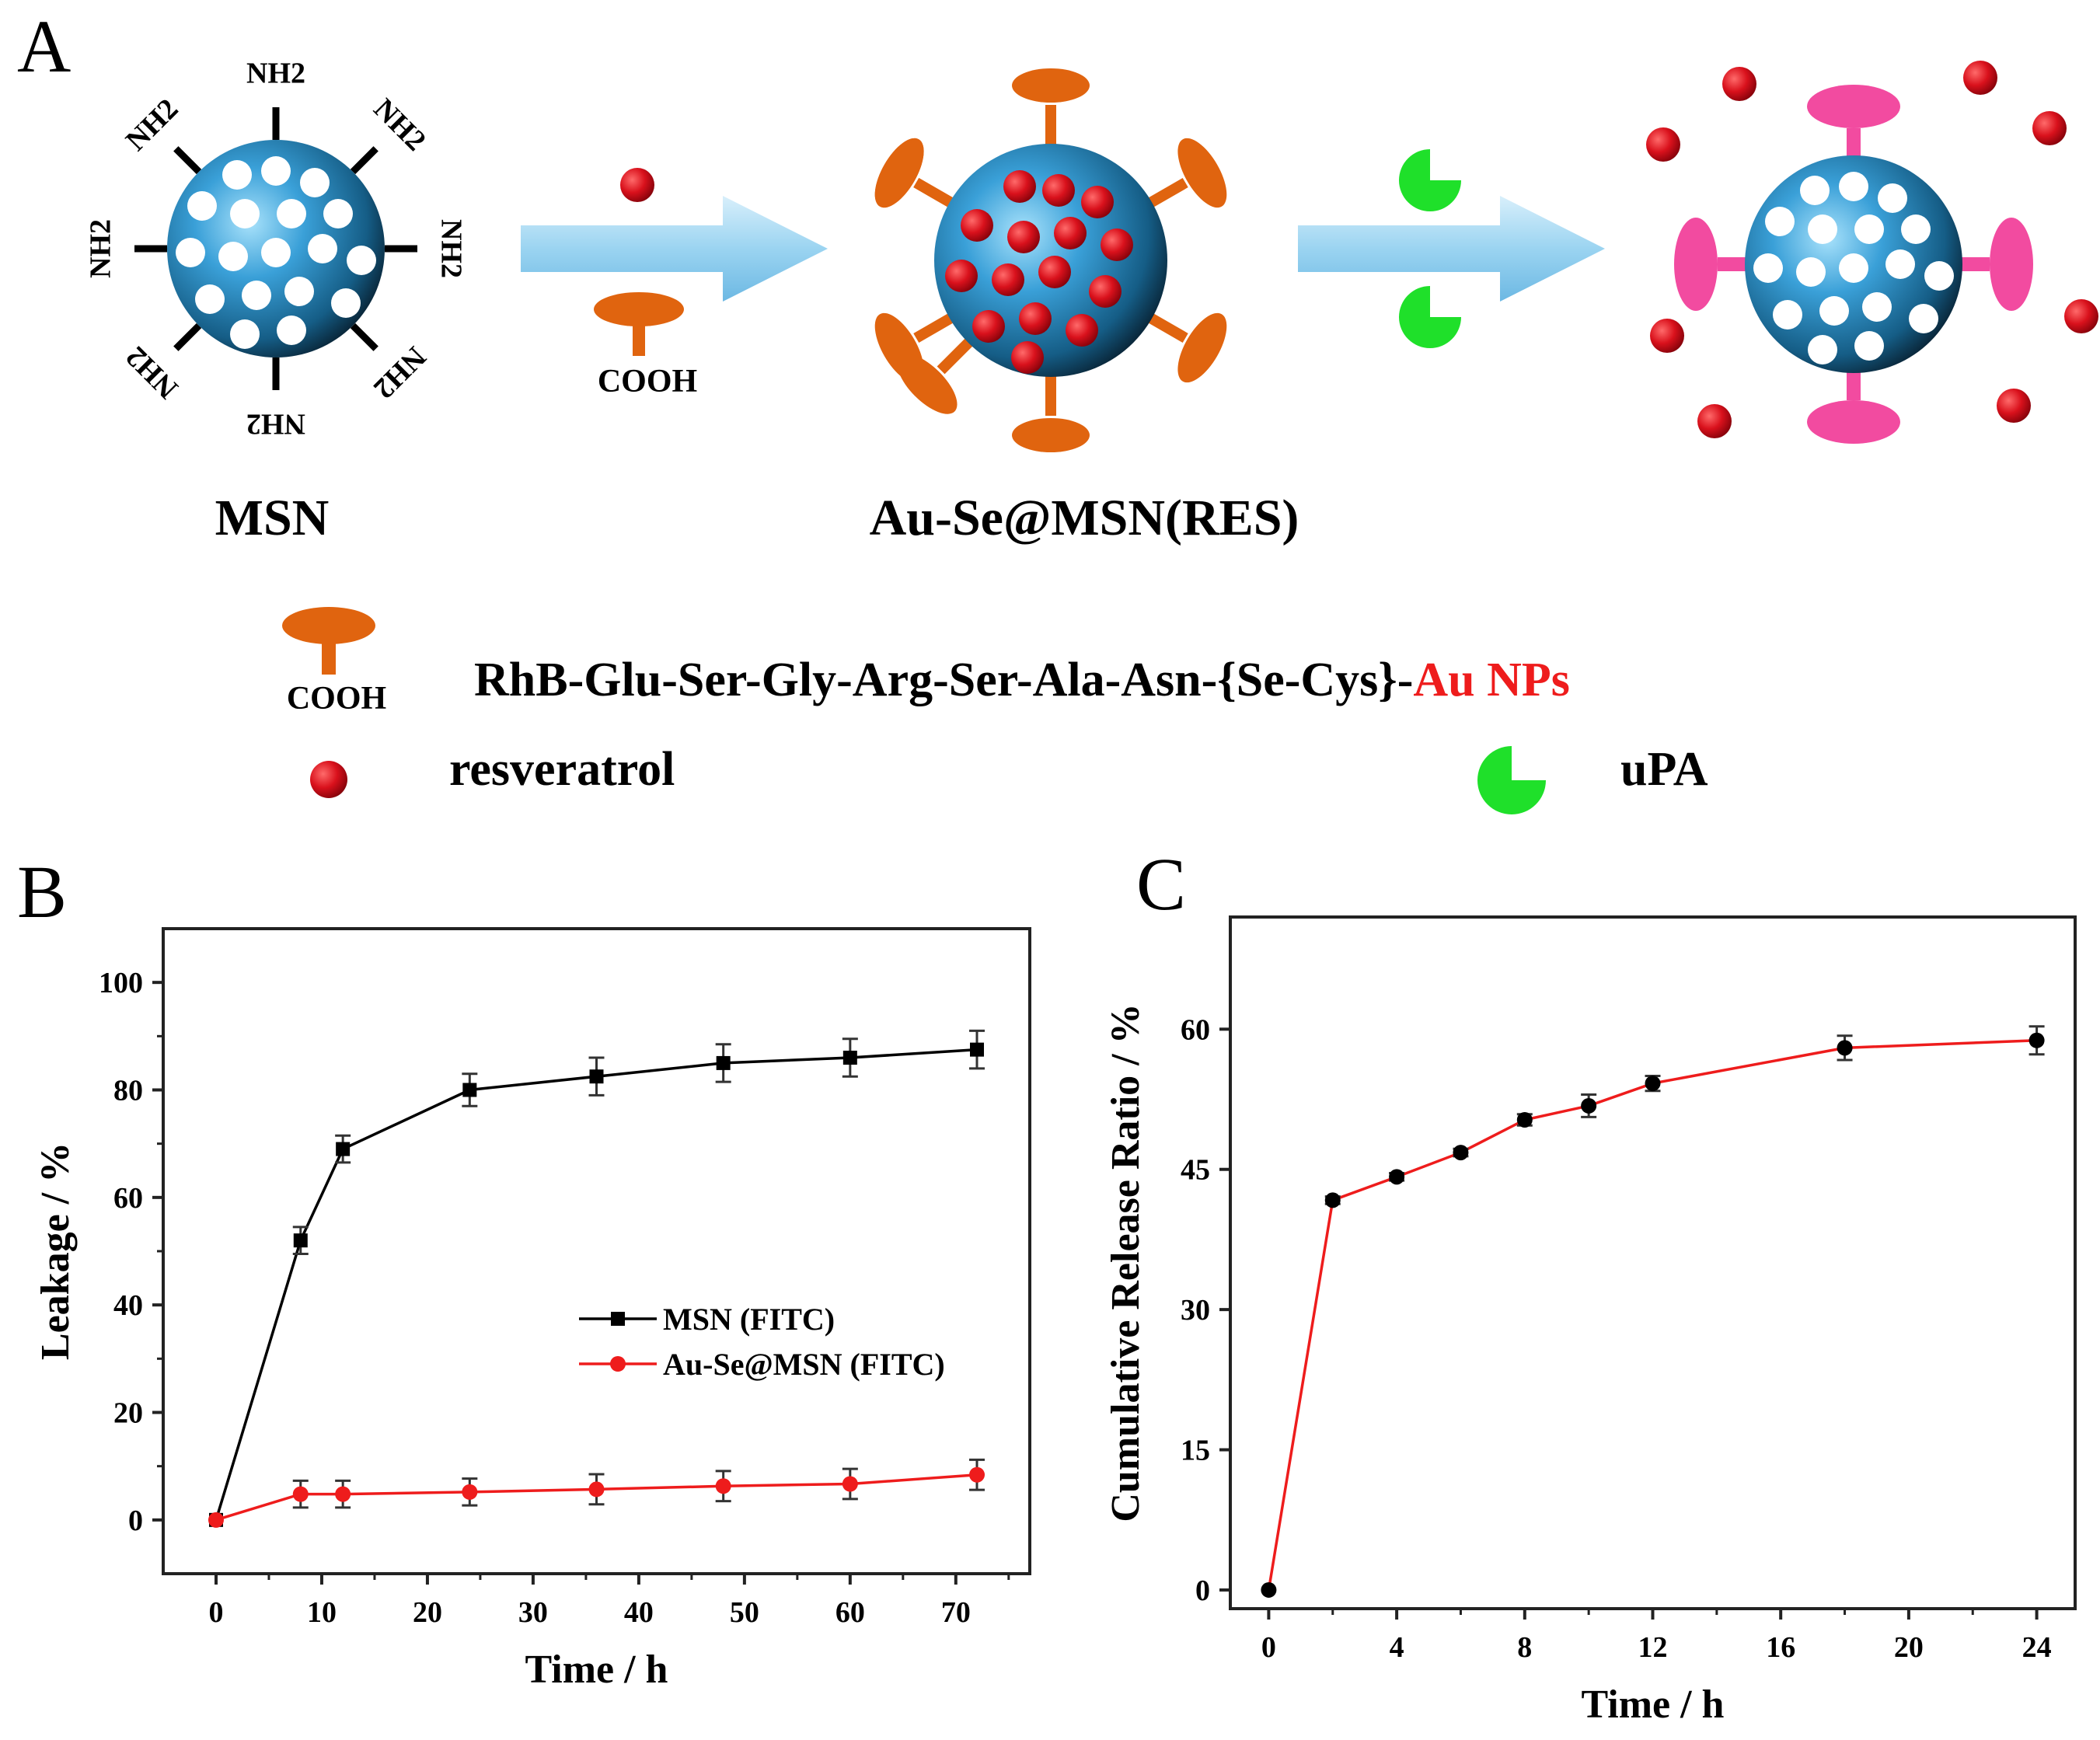  I want to click on y-tick-label: 100, so click(121, 983).